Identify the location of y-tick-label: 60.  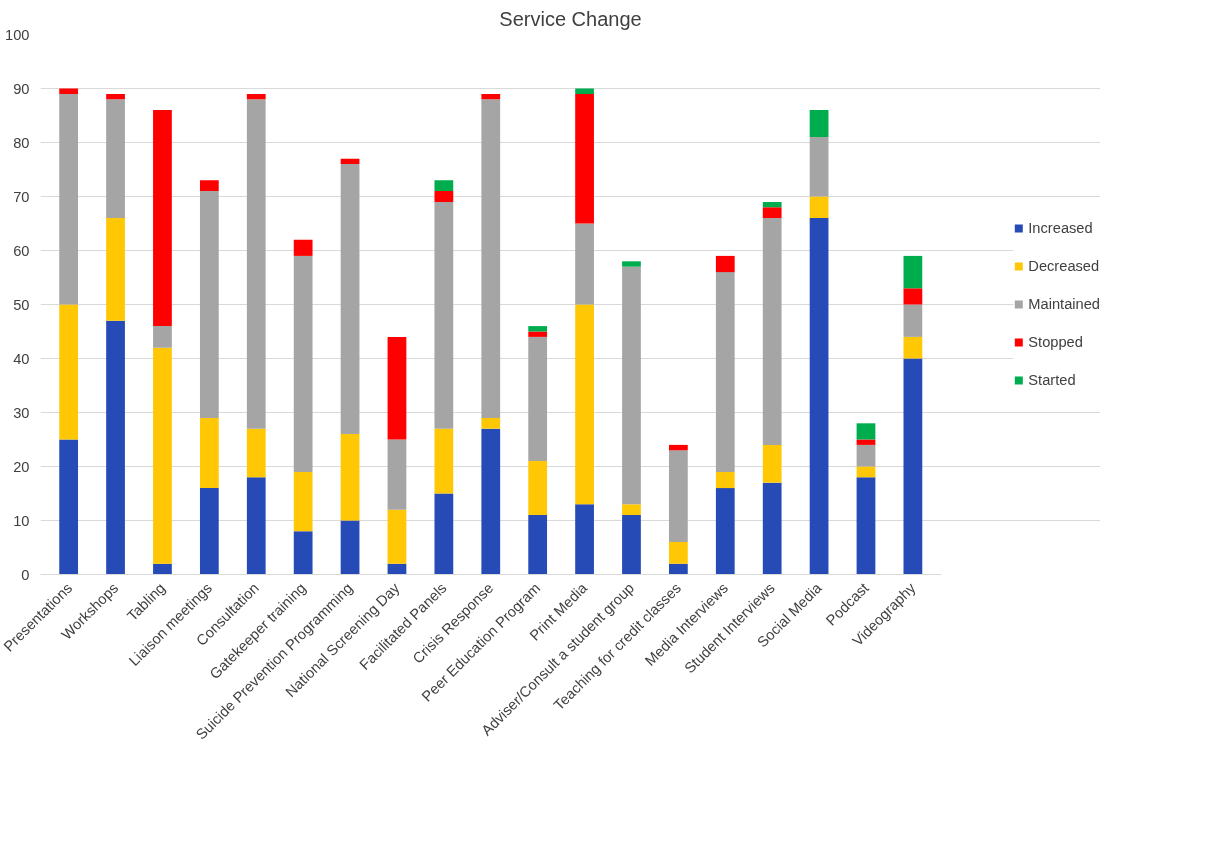
(21, 250).